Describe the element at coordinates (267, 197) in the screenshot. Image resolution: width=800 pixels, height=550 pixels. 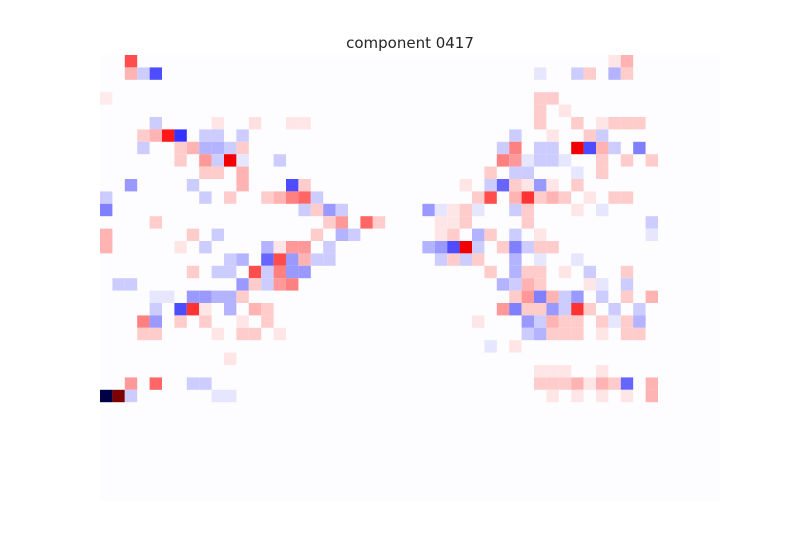
I see `heatmap-cell-r11-c13` at that location.